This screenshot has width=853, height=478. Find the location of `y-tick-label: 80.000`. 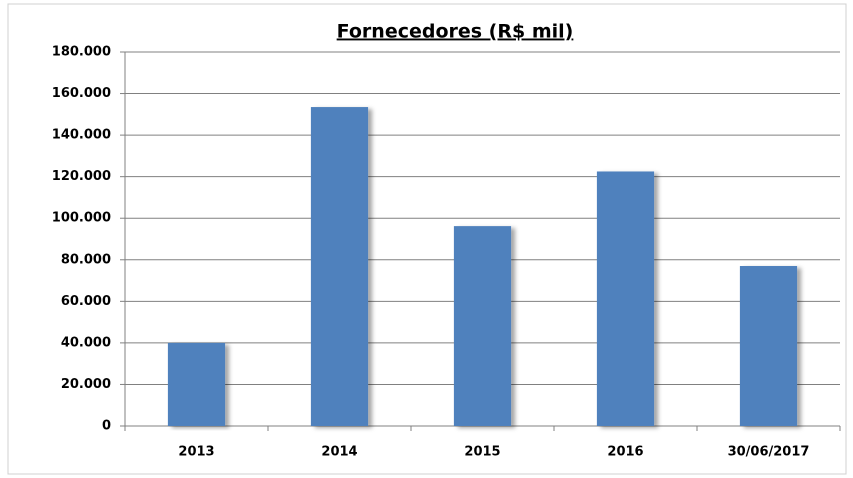

y-tick-label: 80.000 is located at coordinates (86, 259).